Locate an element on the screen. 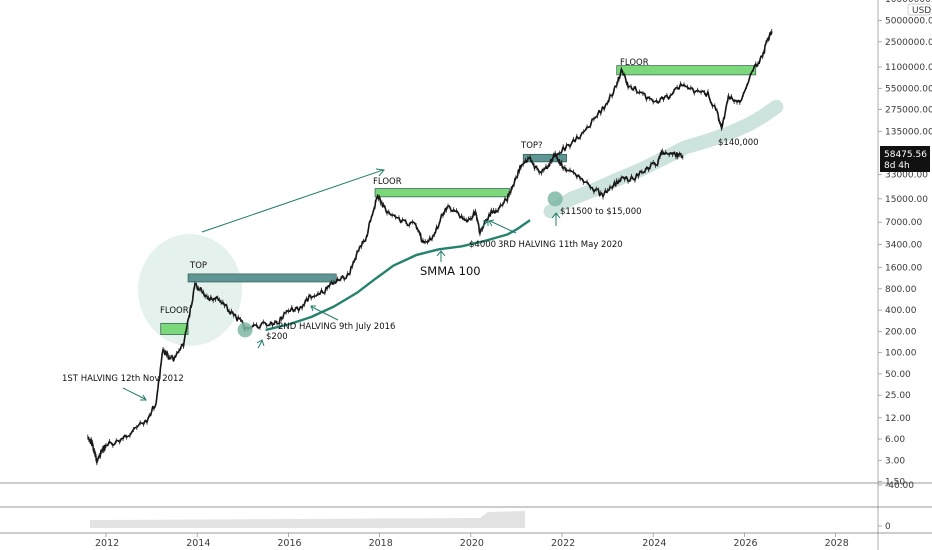  y-tick-label: 800.00 is located at coordinates (901, 290).